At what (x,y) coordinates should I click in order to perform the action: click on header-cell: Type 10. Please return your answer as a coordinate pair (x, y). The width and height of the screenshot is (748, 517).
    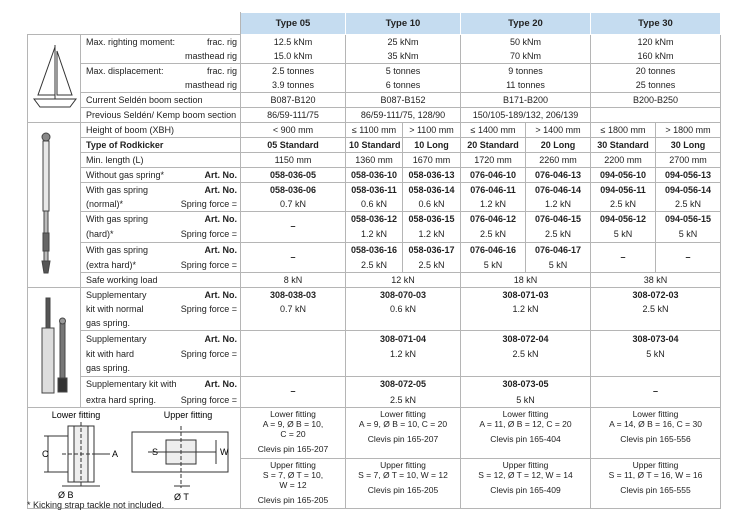
    Looking at the image, I should click on (403, 23).